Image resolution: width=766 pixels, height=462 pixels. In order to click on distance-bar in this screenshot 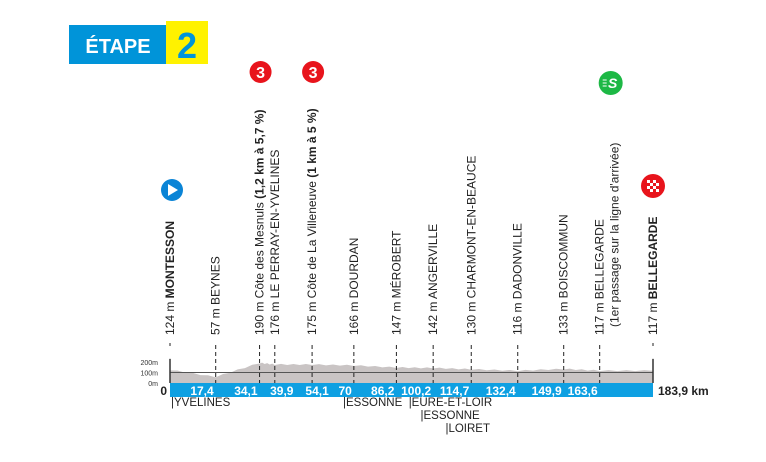, I will do `click(411, 390)`.